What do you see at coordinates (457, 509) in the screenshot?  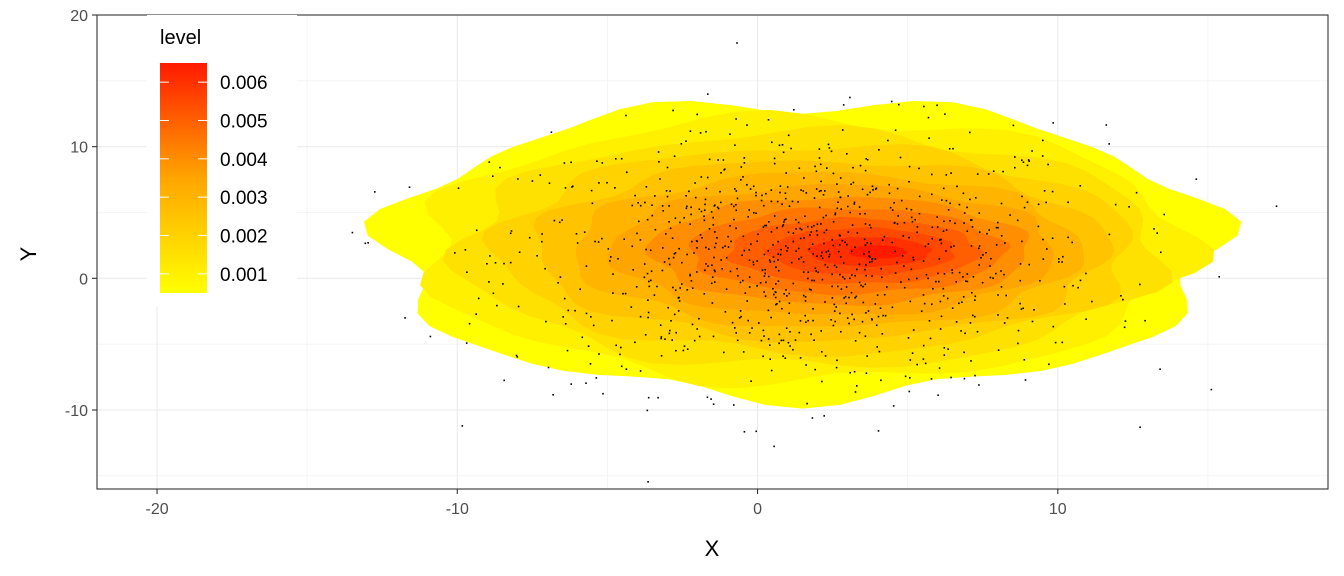 I see `x-tick-label: -10` at bounding box center [457, 509].